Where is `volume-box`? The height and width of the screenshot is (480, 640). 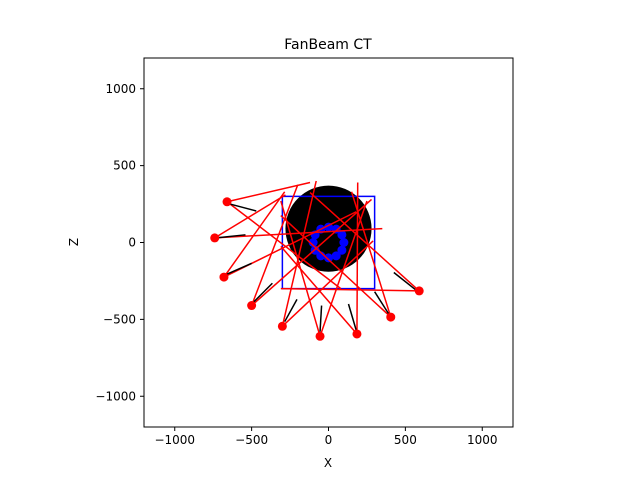 volume-box is located at coordinates (328, 242).